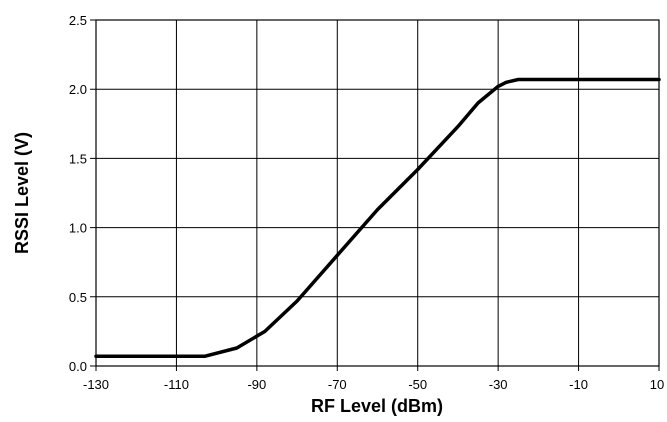  I want to click on y-tick-label: 0.0, so click(78, 366).